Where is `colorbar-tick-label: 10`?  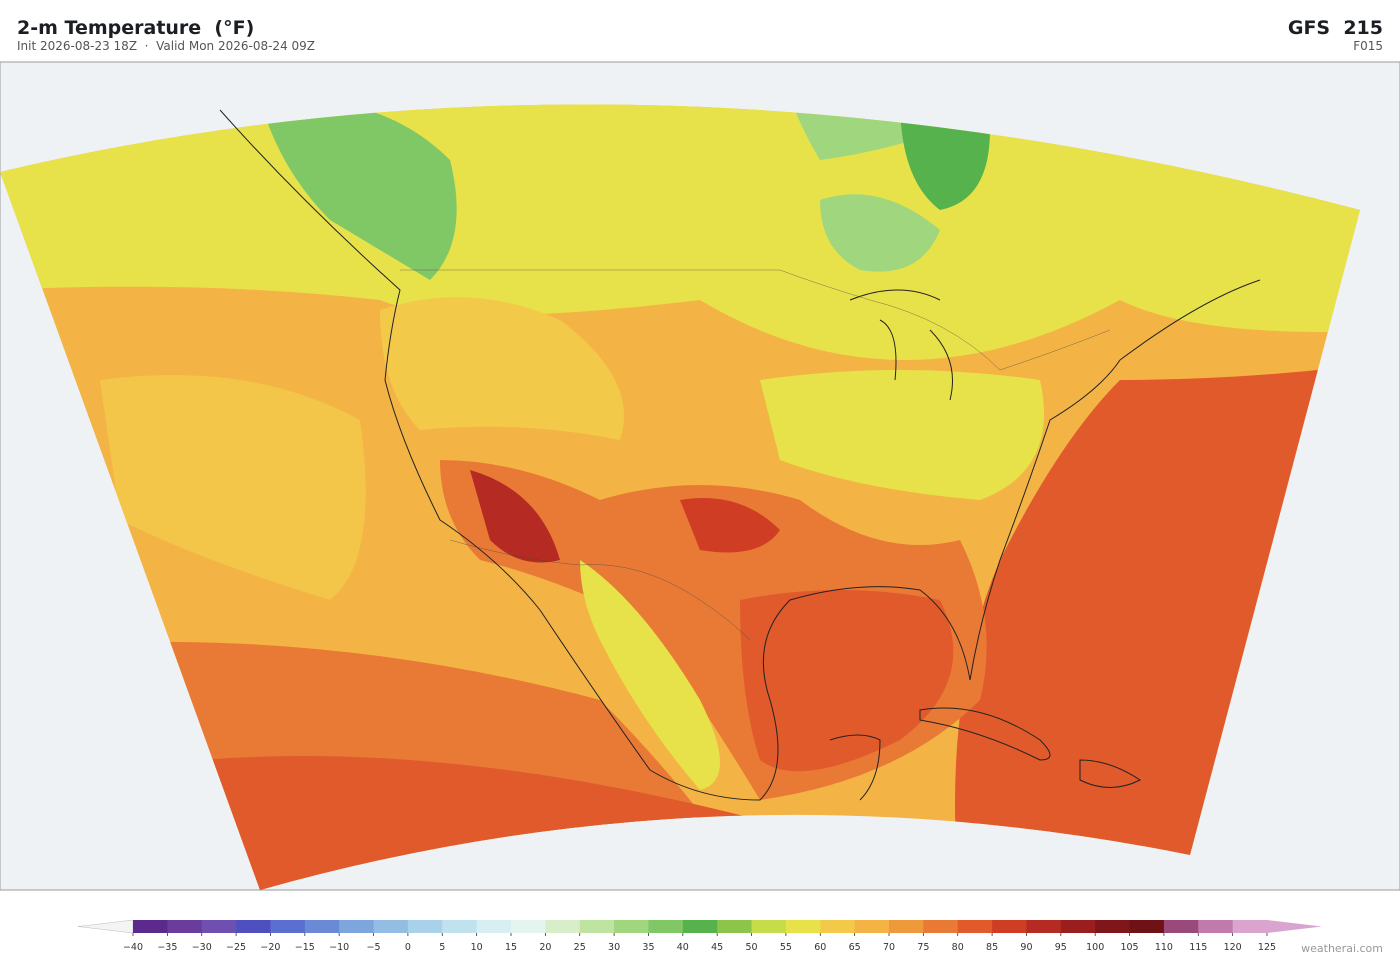
colorbar-tick-label: 10 is located at coordinates (477, 947).